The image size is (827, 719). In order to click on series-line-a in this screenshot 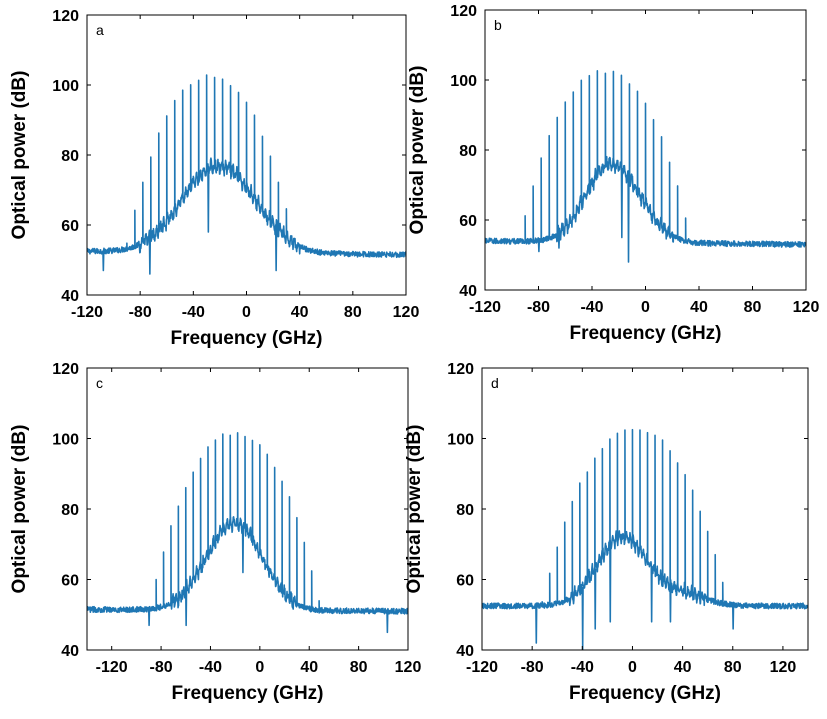, I will do `click(246, 174)`.